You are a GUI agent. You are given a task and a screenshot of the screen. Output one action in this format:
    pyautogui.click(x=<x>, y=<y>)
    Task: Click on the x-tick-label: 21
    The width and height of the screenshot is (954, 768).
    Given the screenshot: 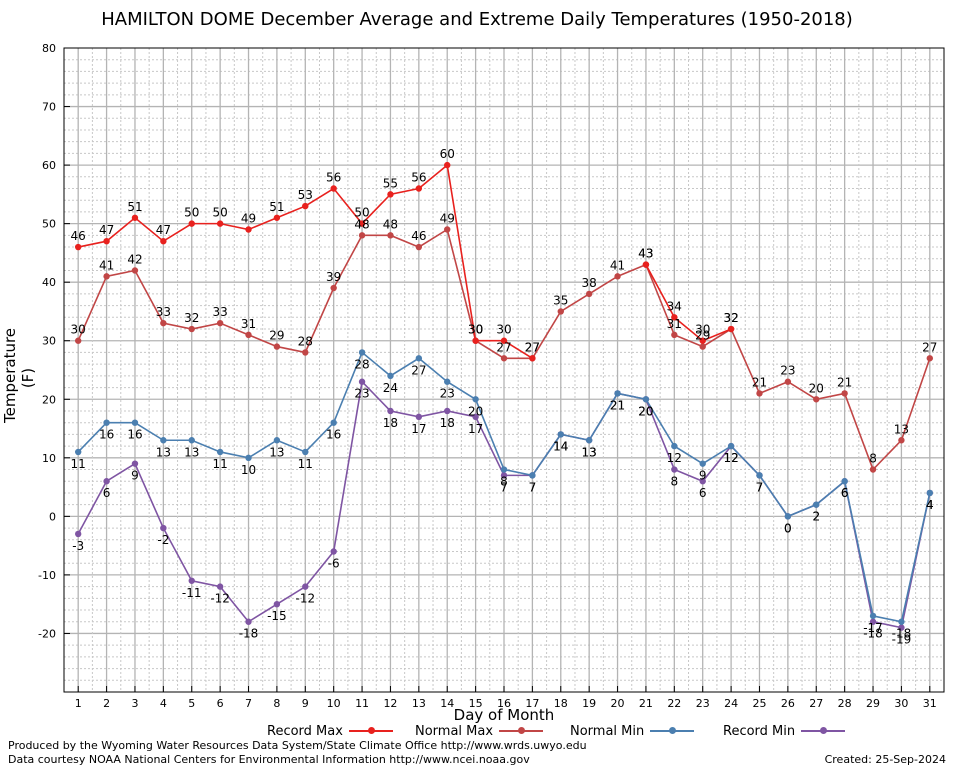 What is the action you would take?
    pyautogui.click(x=646, y=703)
    